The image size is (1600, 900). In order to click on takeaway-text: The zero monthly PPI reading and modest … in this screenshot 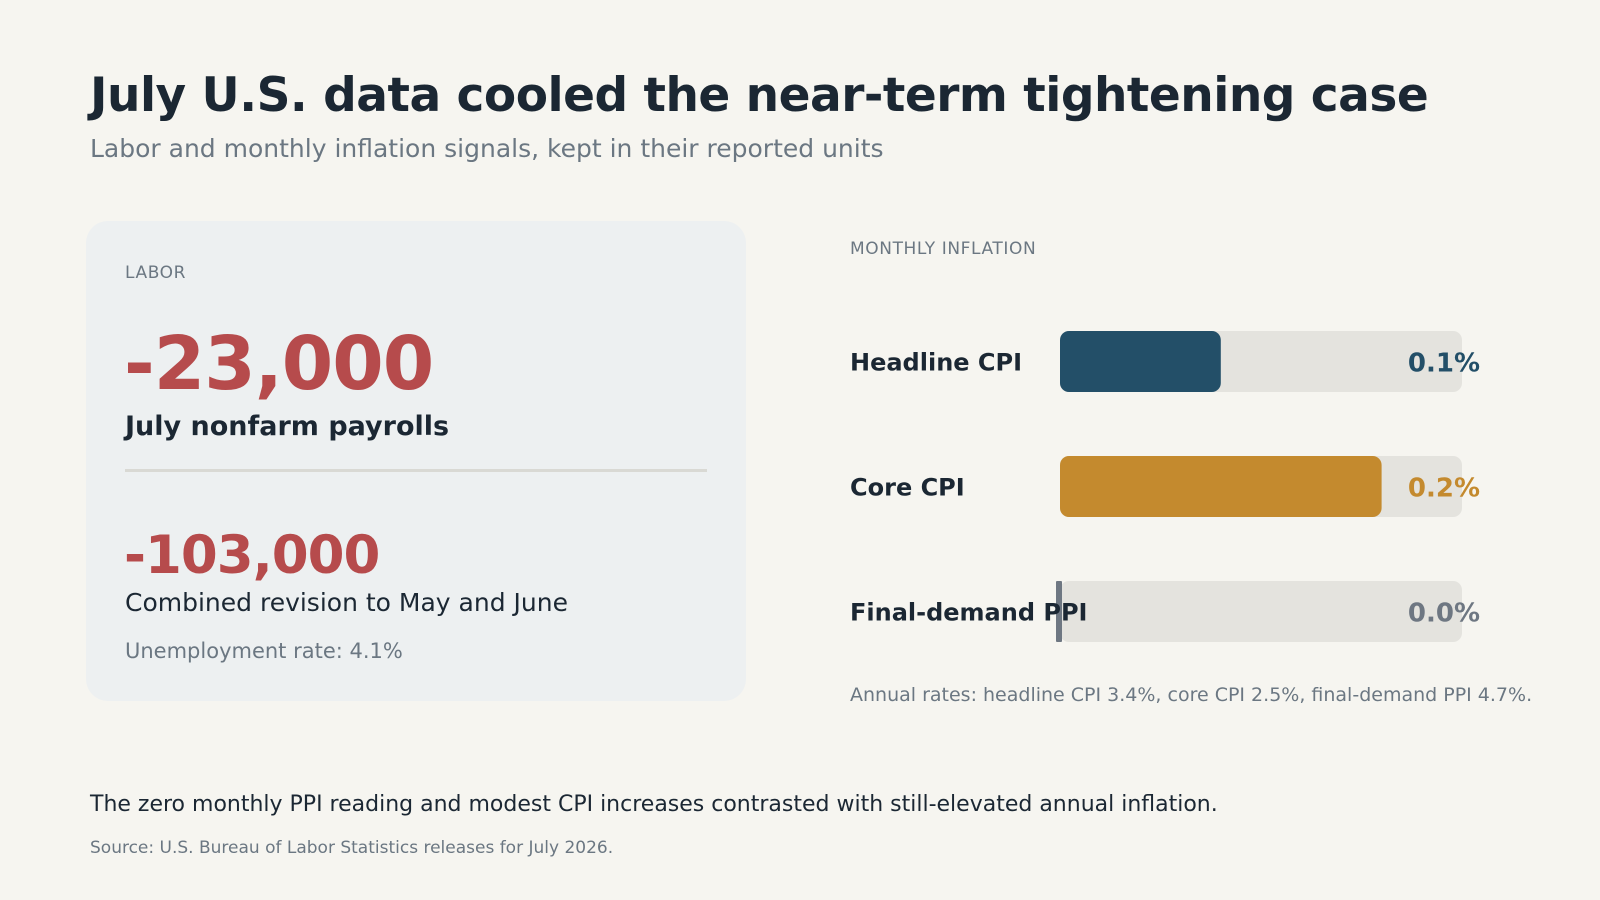, I will do `click(654, 804)`.